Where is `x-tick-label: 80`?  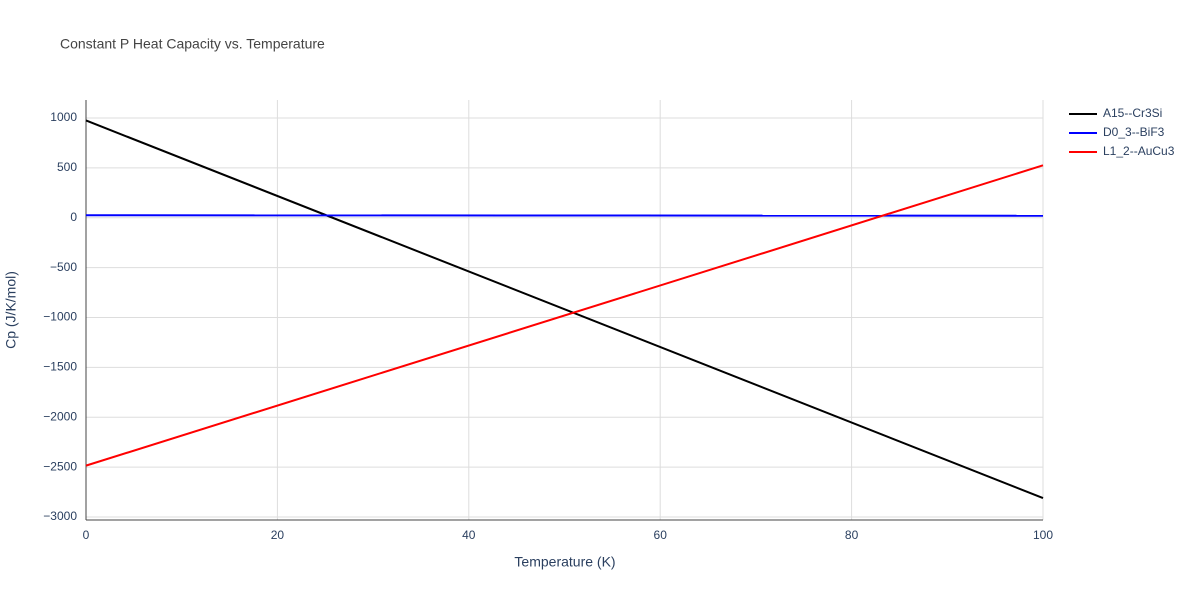
x-tick-label: 80 is located at coordinates (852, 535).